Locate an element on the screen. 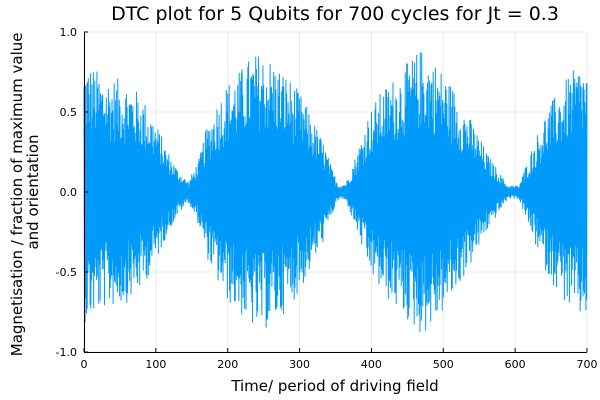  y-tick-label: 1.0 is located at coordinates (69, 32).